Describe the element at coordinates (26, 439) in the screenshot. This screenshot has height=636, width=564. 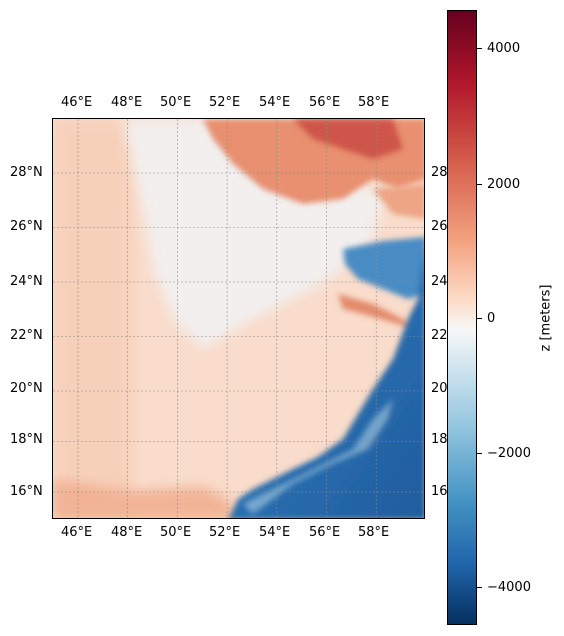
I see `left-lat-label: 18°N` at that location.